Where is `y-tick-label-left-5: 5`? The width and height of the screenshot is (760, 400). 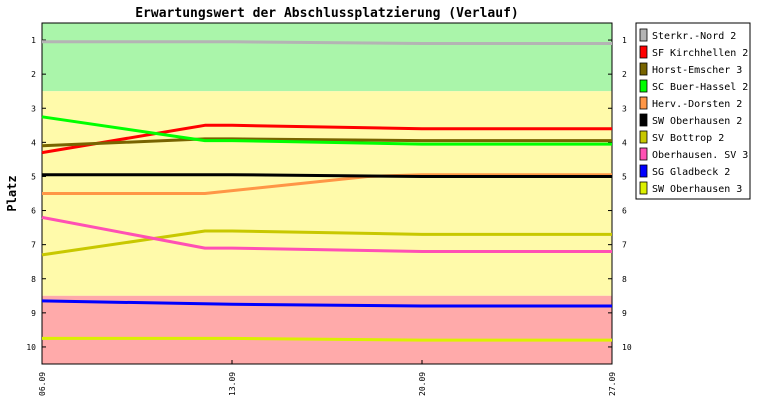
y-tick-label-left-5: 5 is located at coordinates (33, 176).